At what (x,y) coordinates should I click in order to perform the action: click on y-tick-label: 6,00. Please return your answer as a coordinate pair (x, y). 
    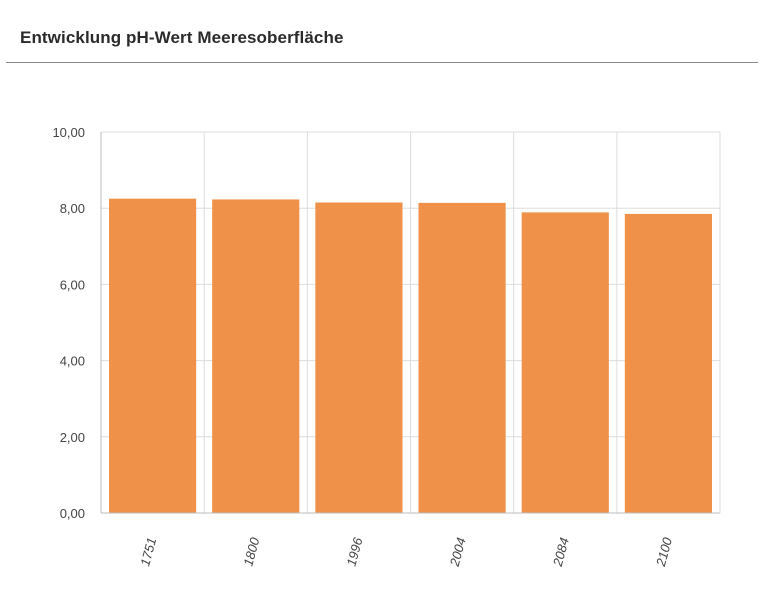
    Looking at the image, I should click on (72, 284).